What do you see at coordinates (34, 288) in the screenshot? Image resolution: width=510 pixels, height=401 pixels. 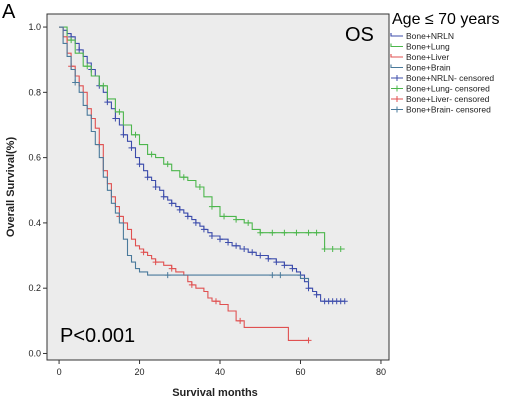 I see `y-tick-label: 0.2` at bounding box center [34, 288].